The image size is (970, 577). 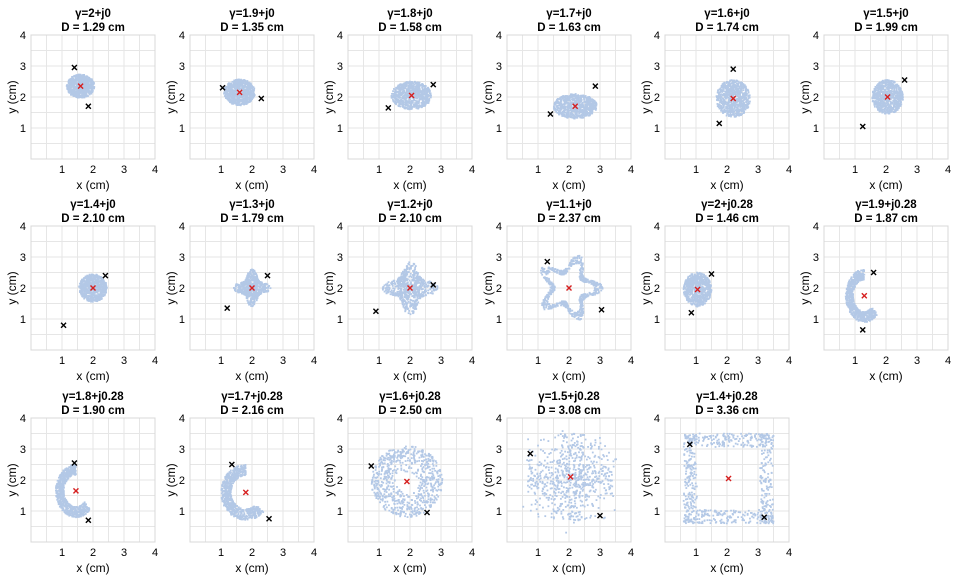 What do you see at coordinates (758, 170) in the screenshot?
I see `x-tick-label: 3` at bounding box center [758, 170].